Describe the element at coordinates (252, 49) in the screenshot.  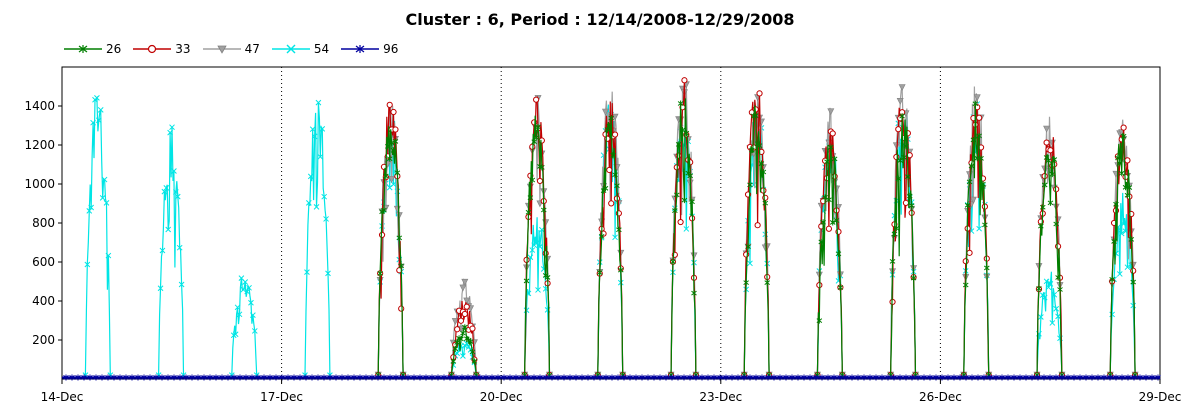
I see `legend-label-47: 47` at that location.